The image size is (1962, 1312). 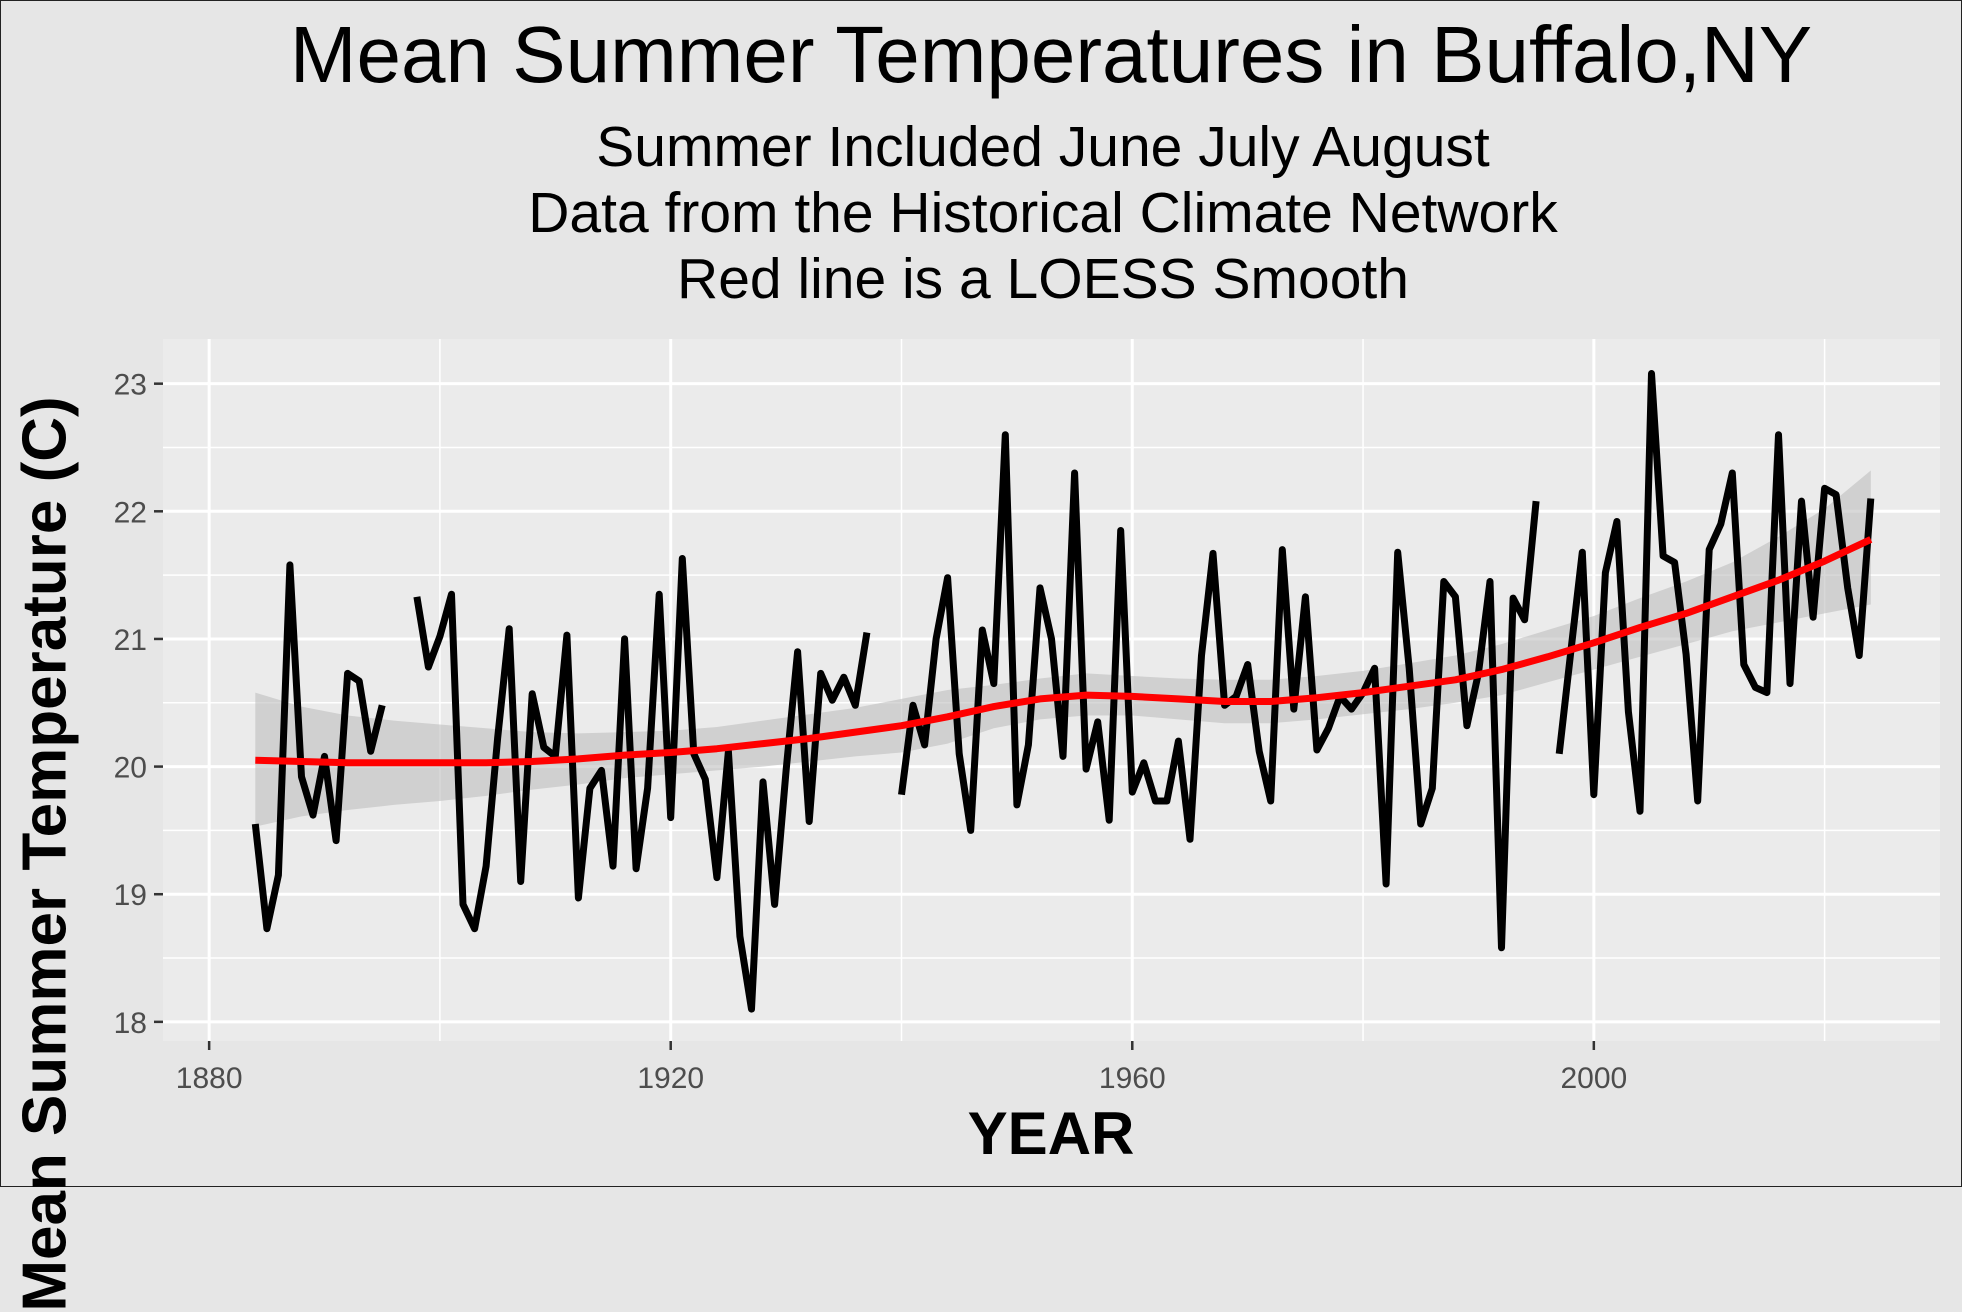 What do you see at coordinates (1043, 147) in the screenshot?
I see `subtitle-line-1: Summer Included June July August` at bounding box center [1043, 147].